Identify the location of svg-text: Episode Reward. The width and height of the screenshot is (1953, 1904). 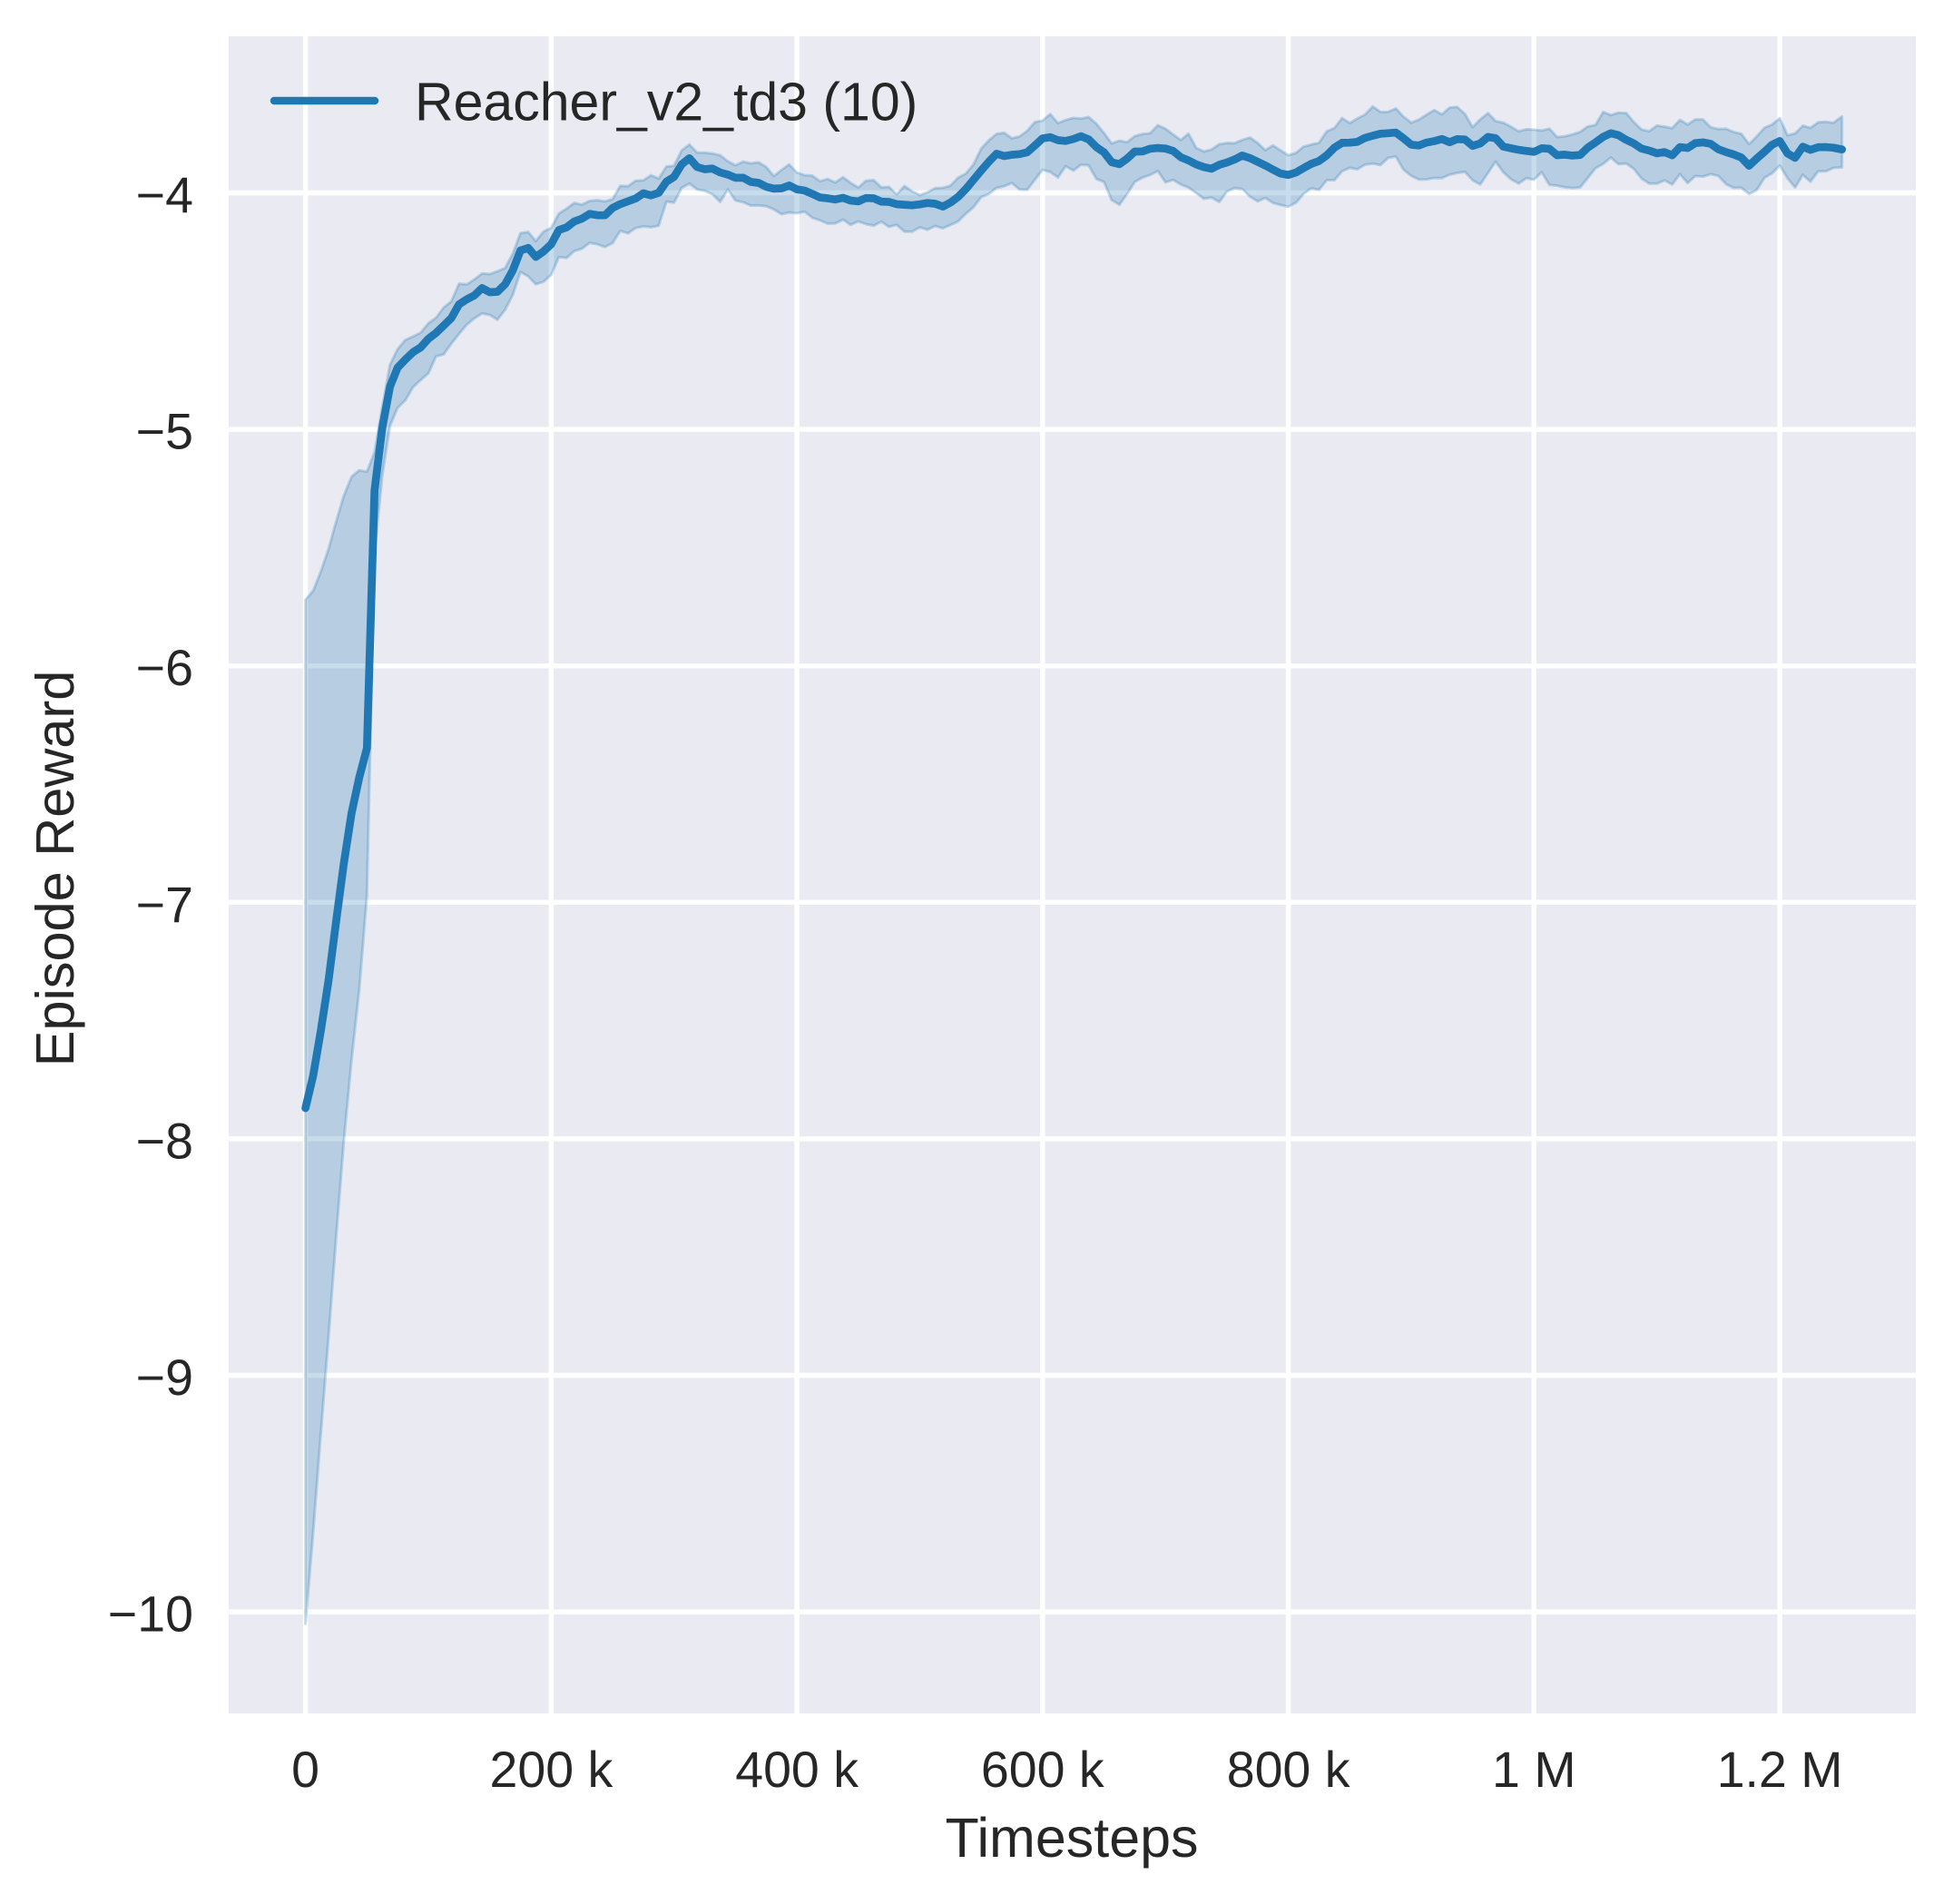
(55, 869).